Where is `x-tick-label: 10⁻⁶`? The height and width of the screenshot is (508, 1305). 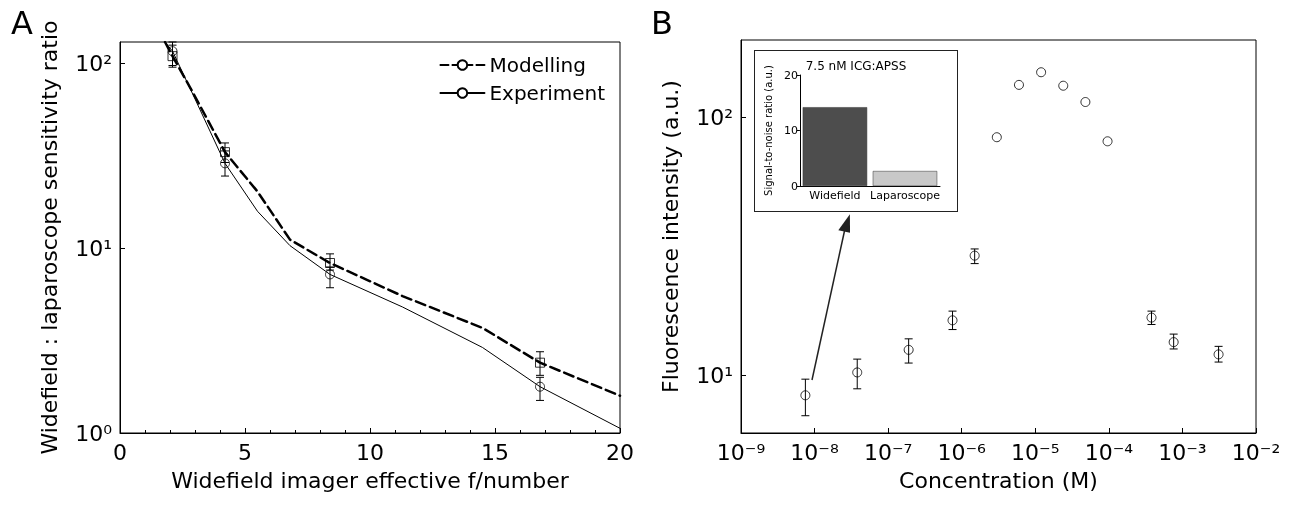
x-tick-label: 10⁻⁶ is located at coordinates (962, 452).